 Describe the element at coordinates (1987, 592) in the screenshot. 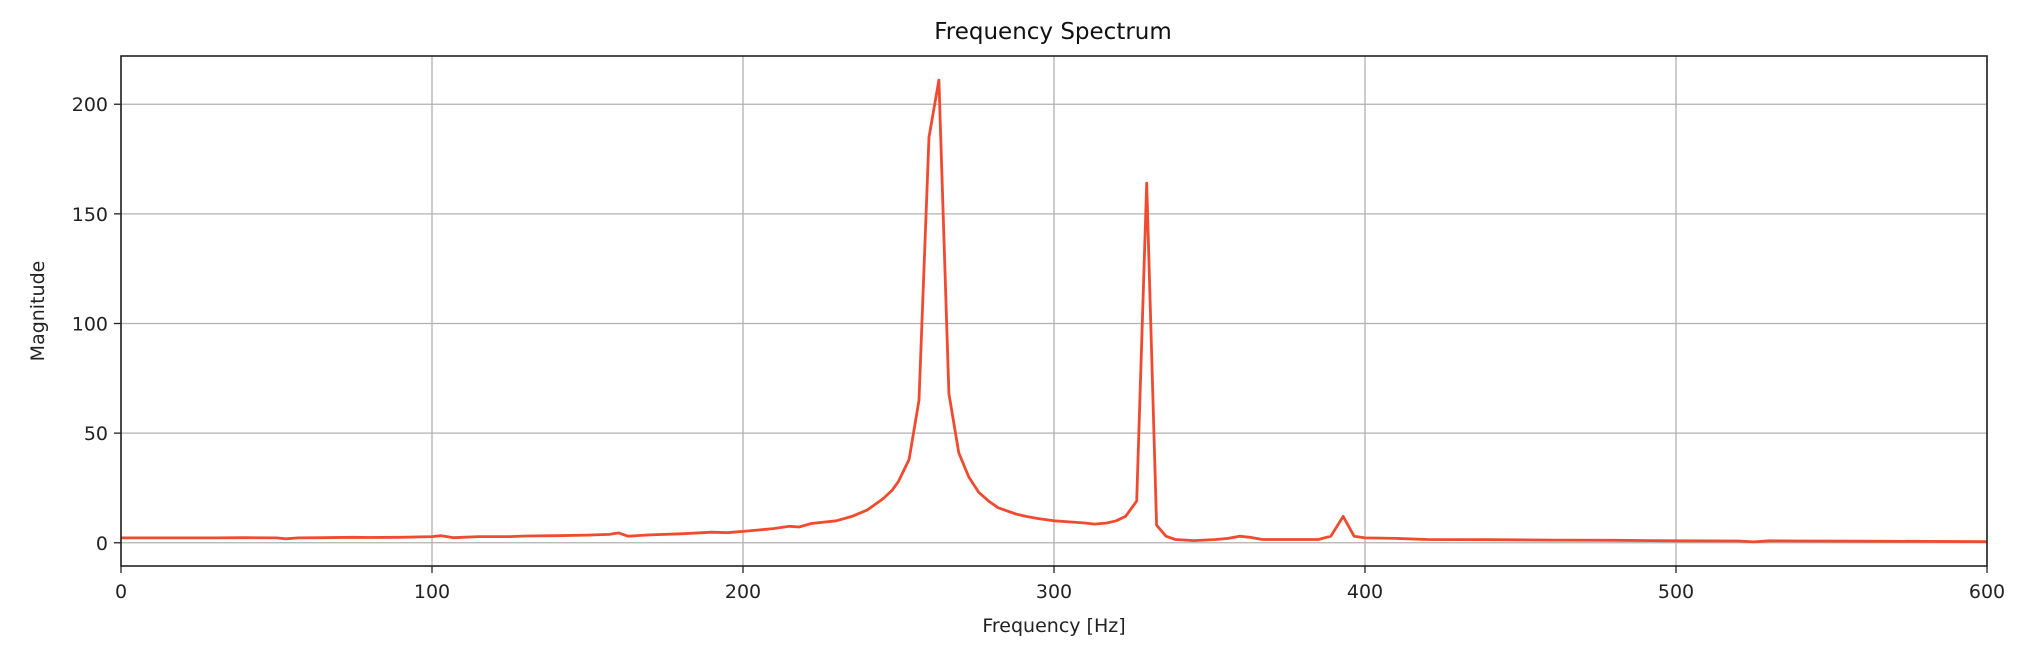

I see `x-tick-label: 600` at that location.